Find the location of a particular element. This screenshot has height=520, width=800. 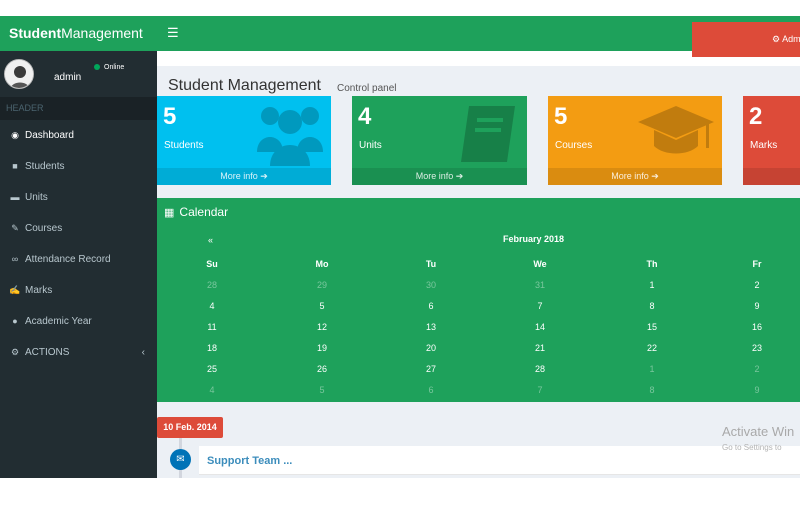

stat-label: Courses is located at coordinates (574, 145).